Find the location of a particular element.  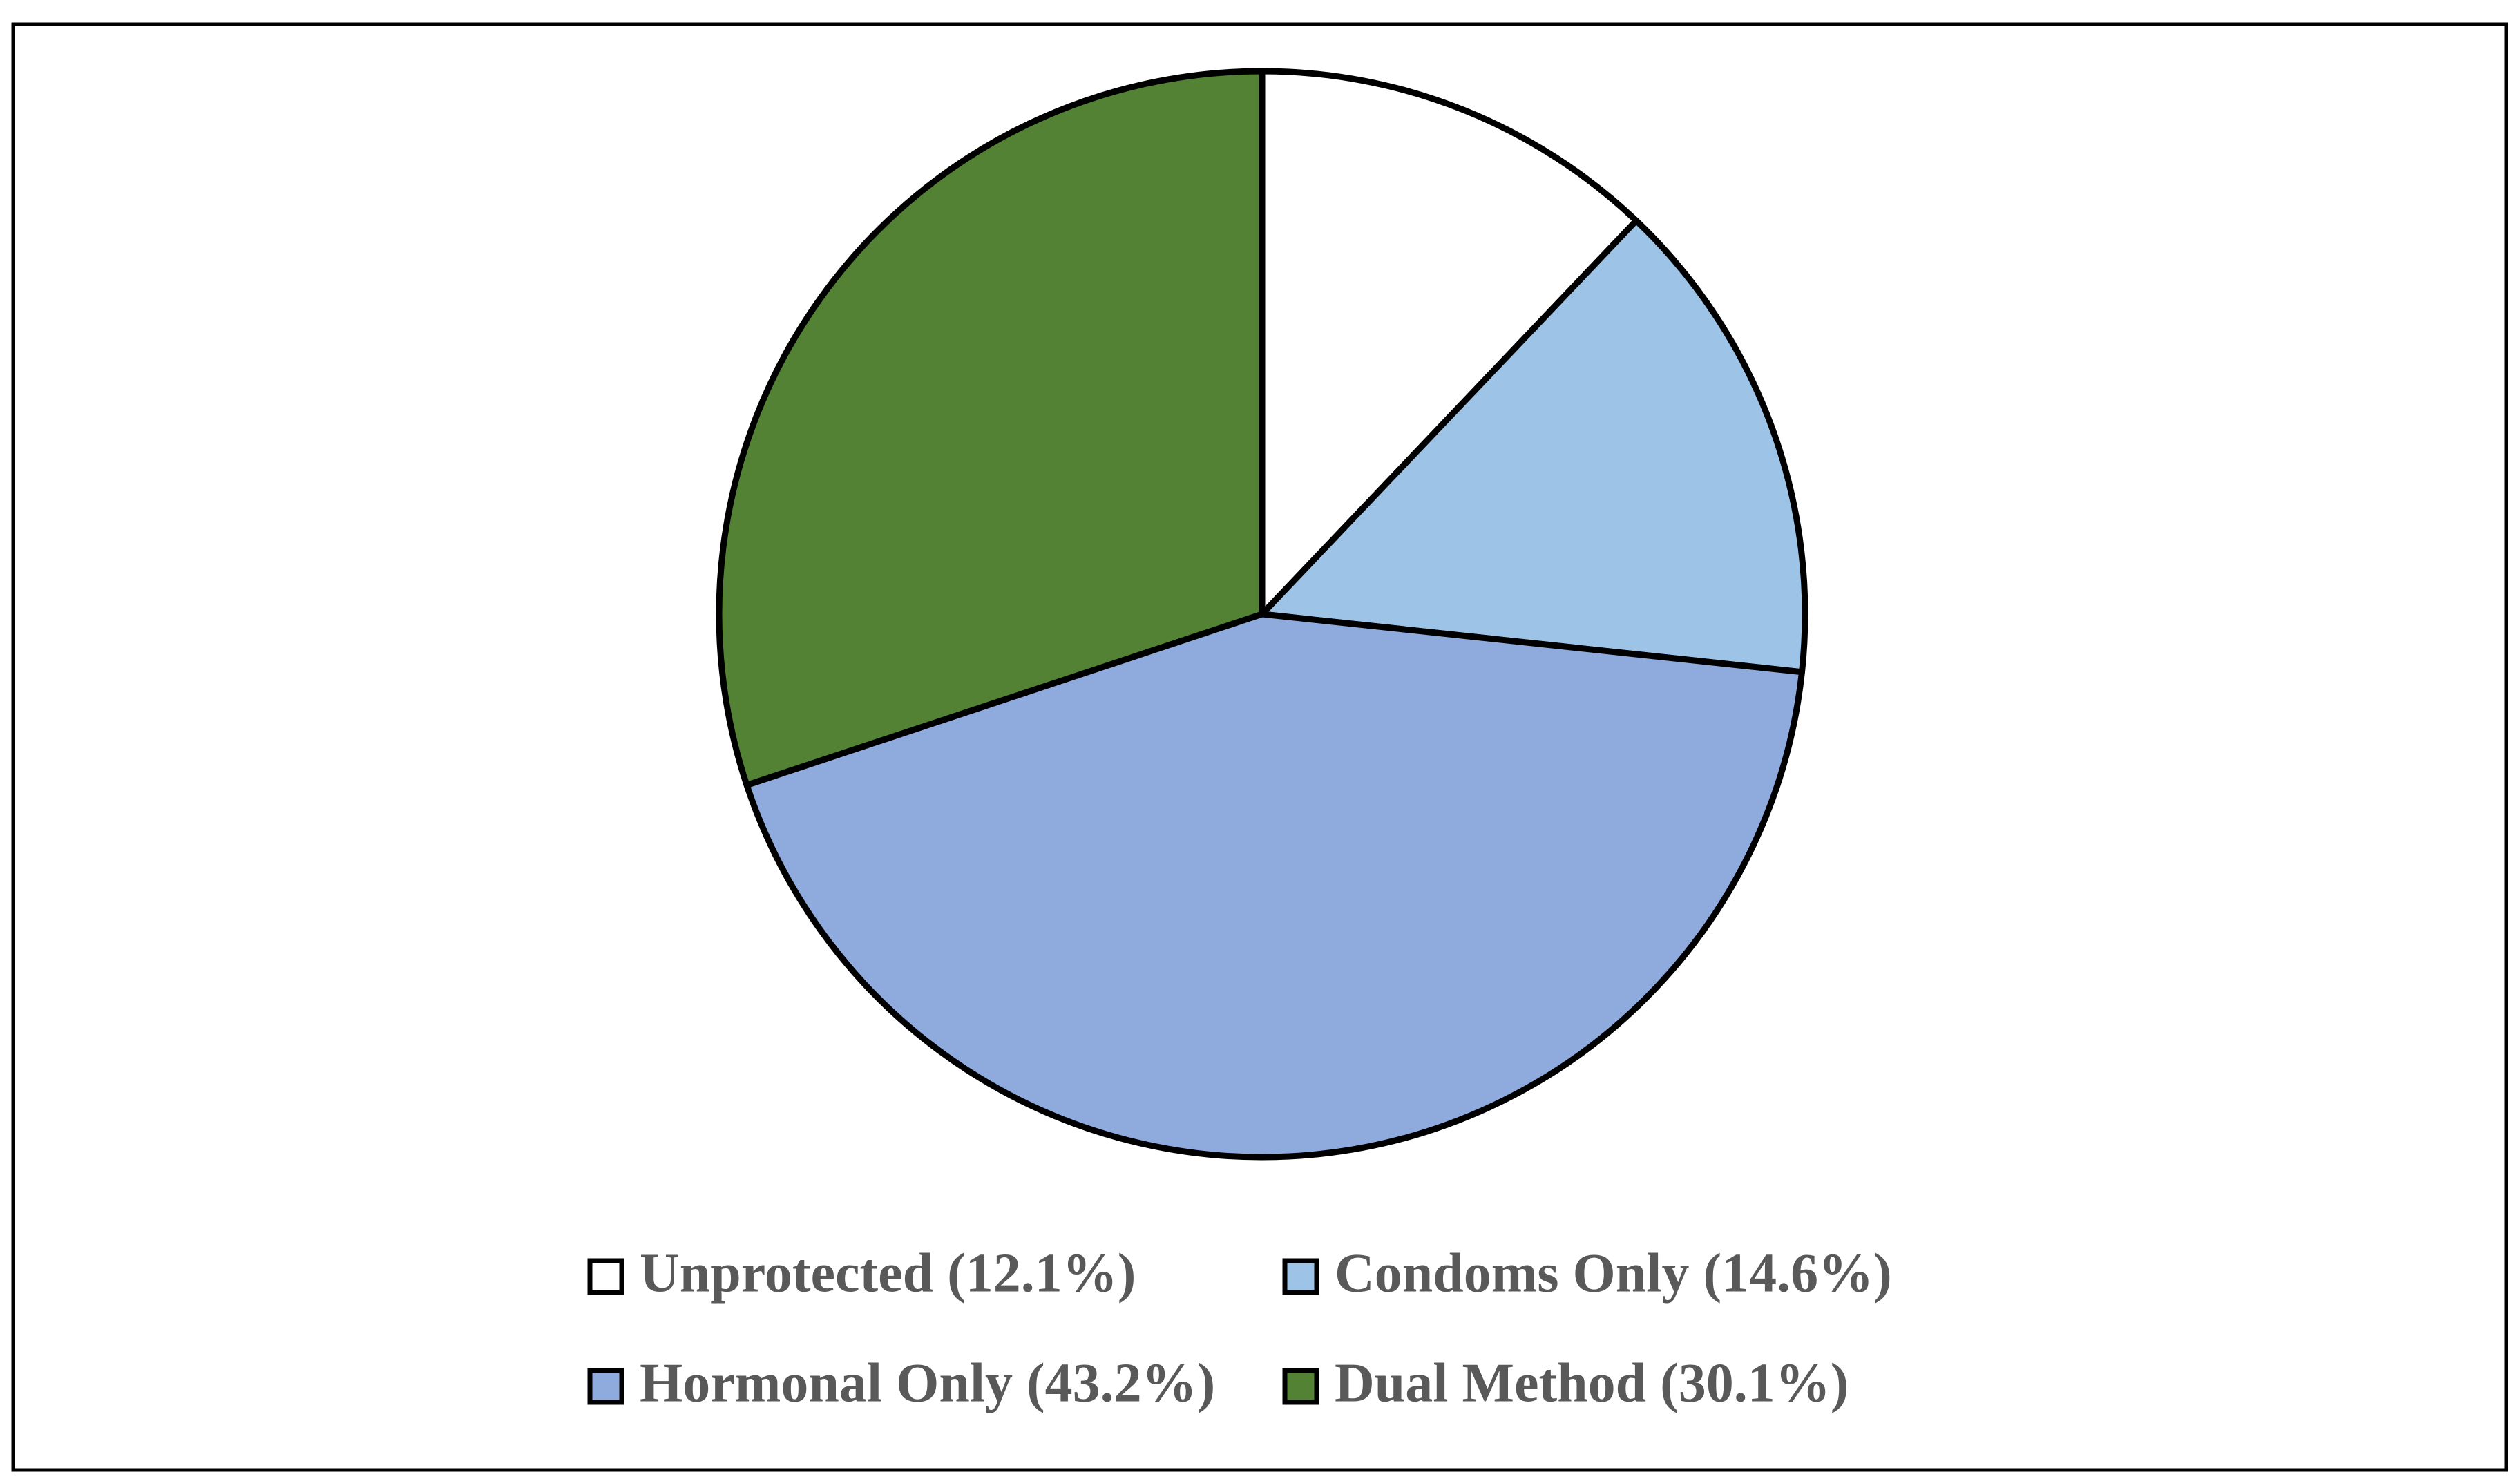

legend-label: Condoms Only (14.6%) is located at coordinates (1613, 1273).